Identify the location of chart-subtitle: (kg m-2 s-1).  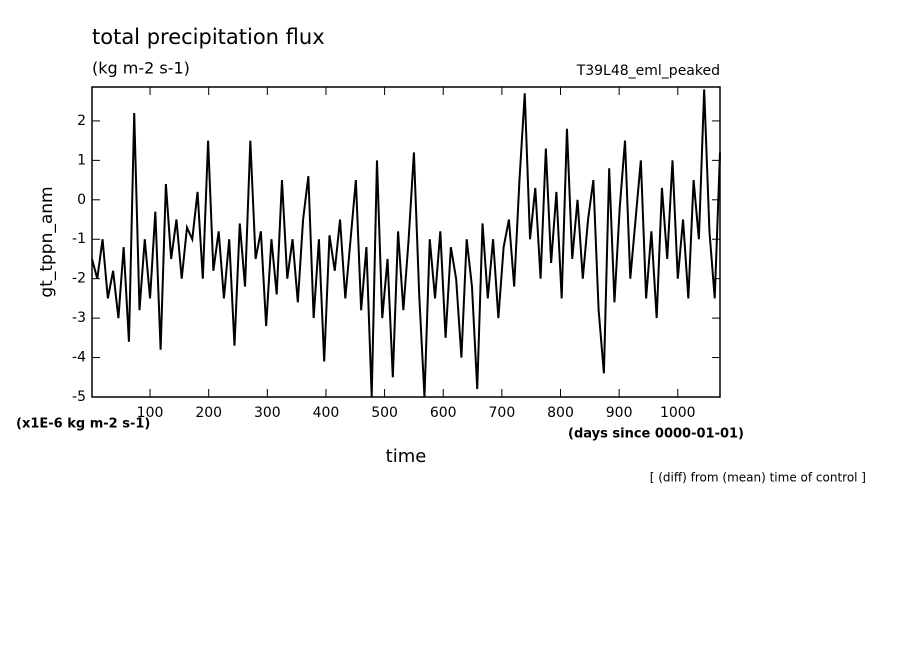
(141, 68).